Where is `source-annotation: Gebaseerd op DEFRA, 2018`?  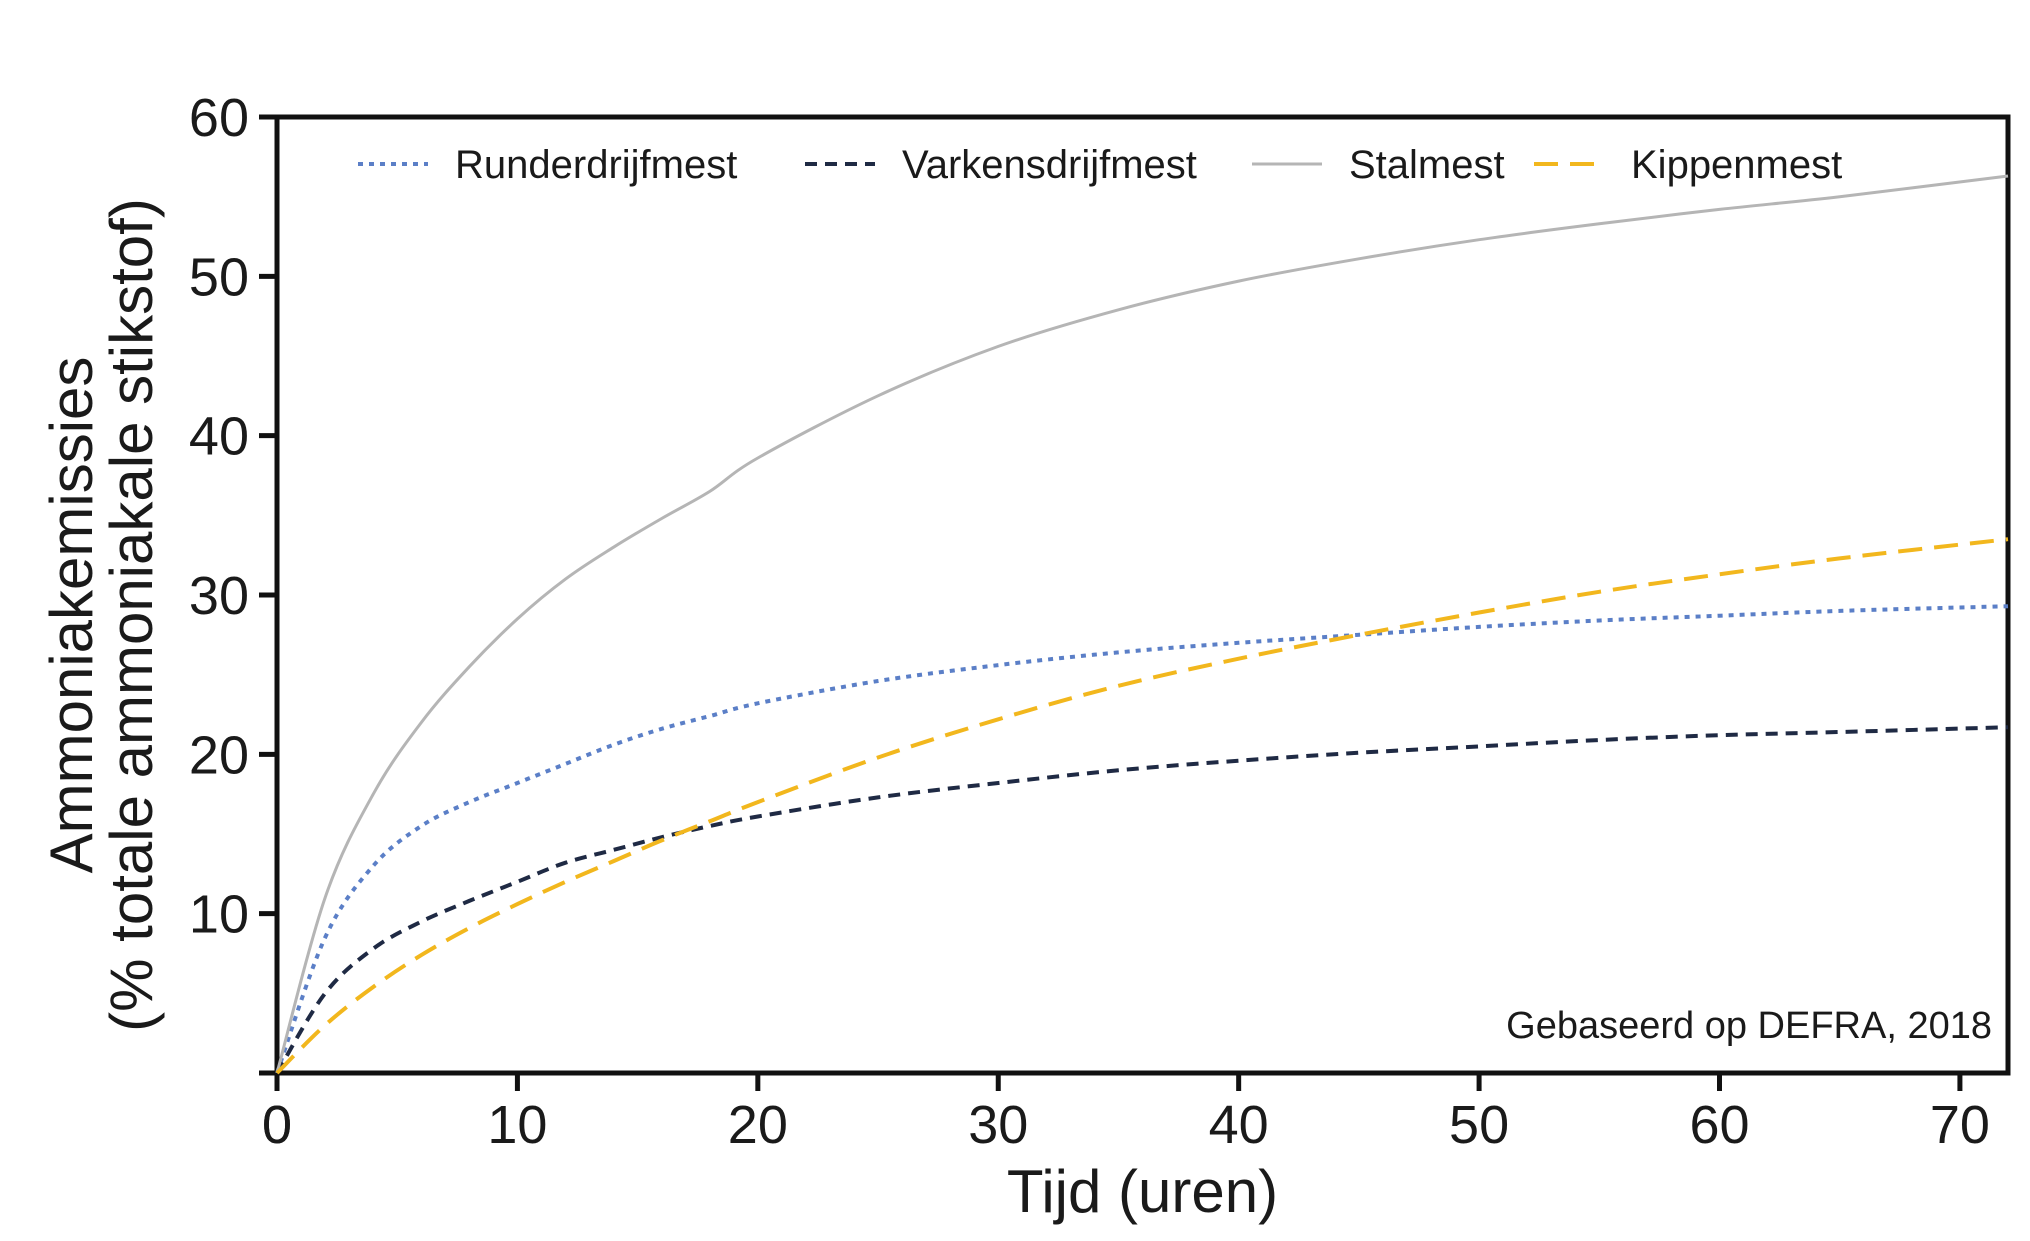 source-annotation: Gebaseerd op DEFRA, 2018 is located at coordinates (1749, 1026).